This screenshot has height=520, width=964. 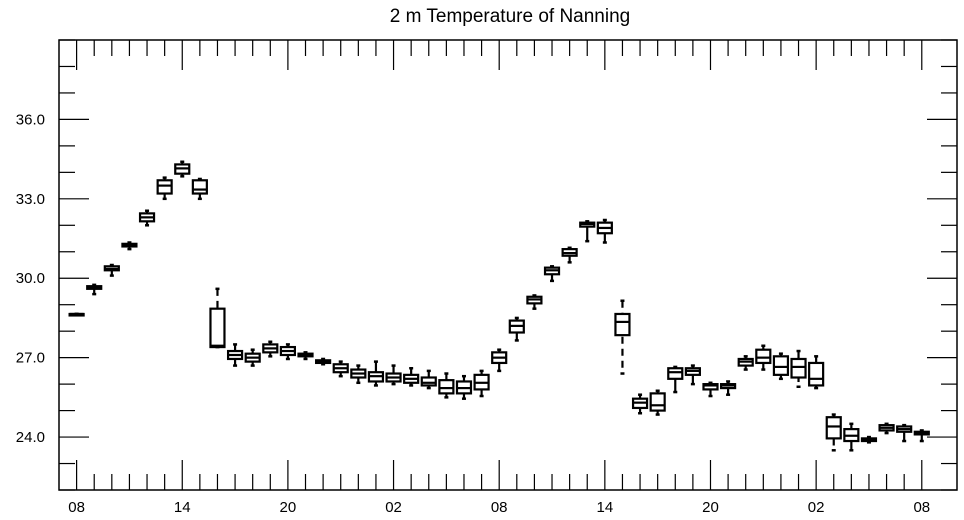 What do you see at coordinates (30, 199) in the screenshot?
I see `y-tick-label: 33.0` at bounding box center [30, 199].